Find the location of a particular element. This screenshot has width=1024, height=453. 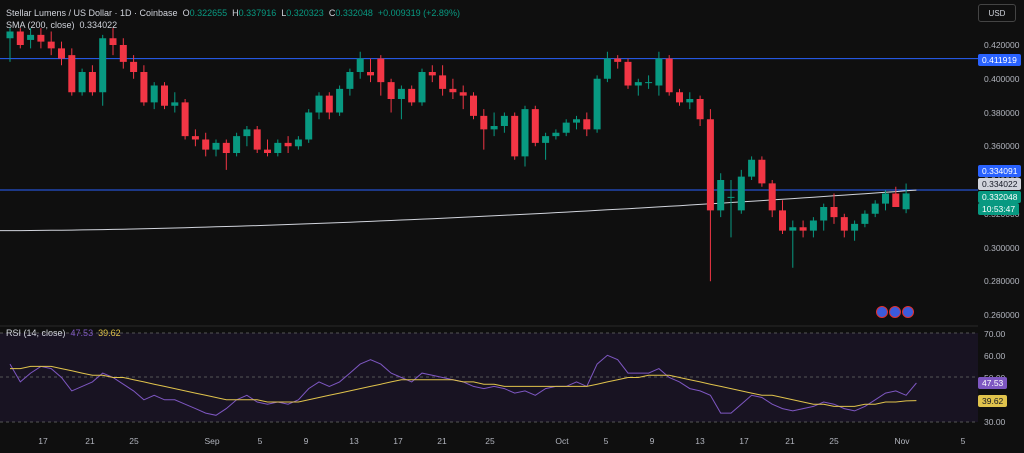

sma-legend: SMA (200, close) 0.334022 is located at coordinates (61, 25).